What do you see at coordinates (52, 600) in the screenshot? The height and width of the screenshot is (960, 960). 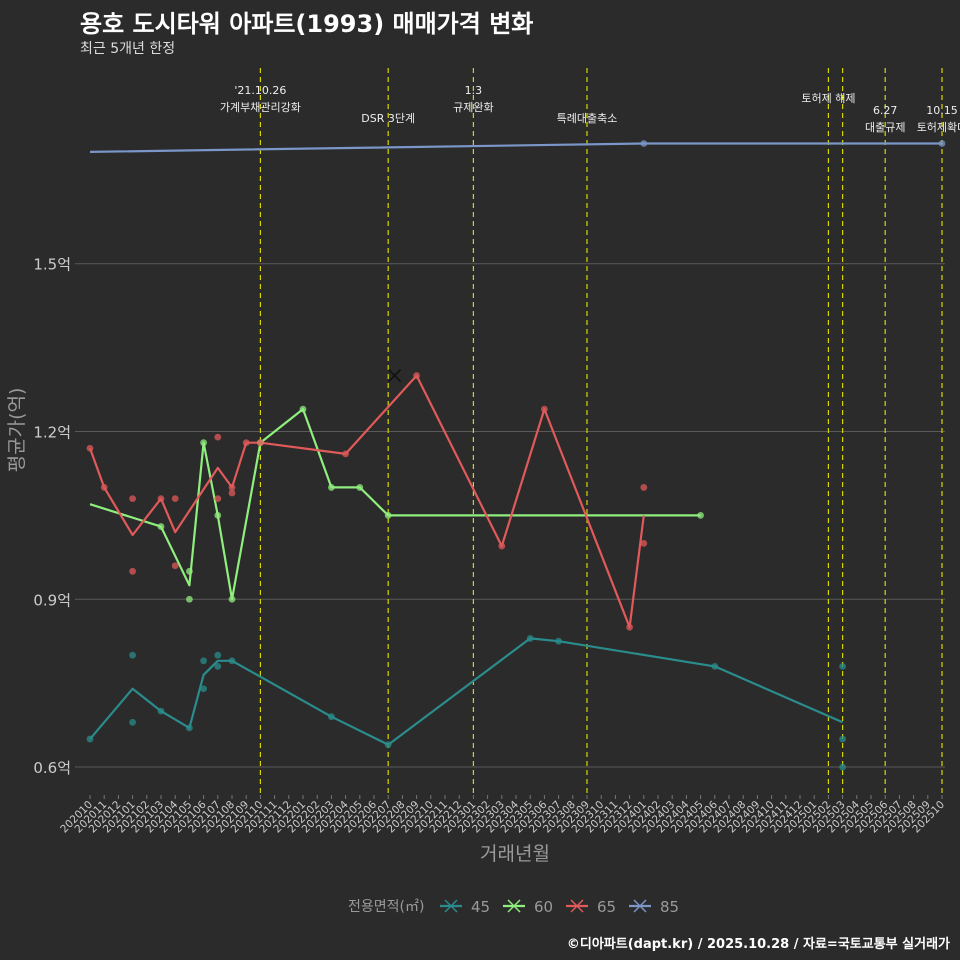 I see `y-tick-label: 0.9억` at bounding box center [52, 600].